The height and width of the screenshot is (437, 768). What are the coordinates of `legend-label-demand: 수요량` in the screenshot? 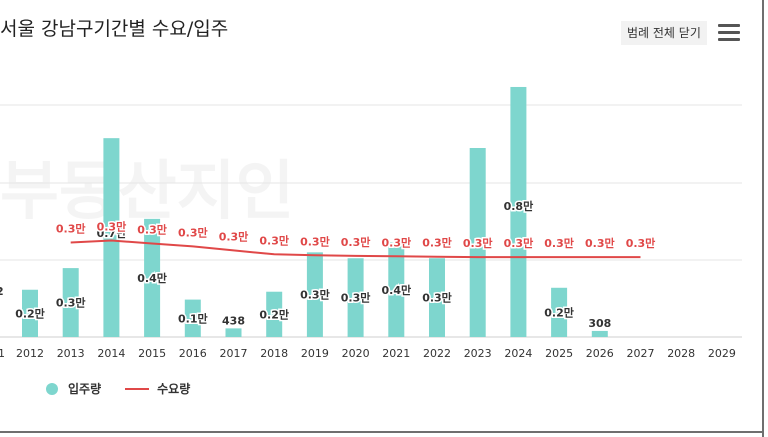 It's located at (174, 389).